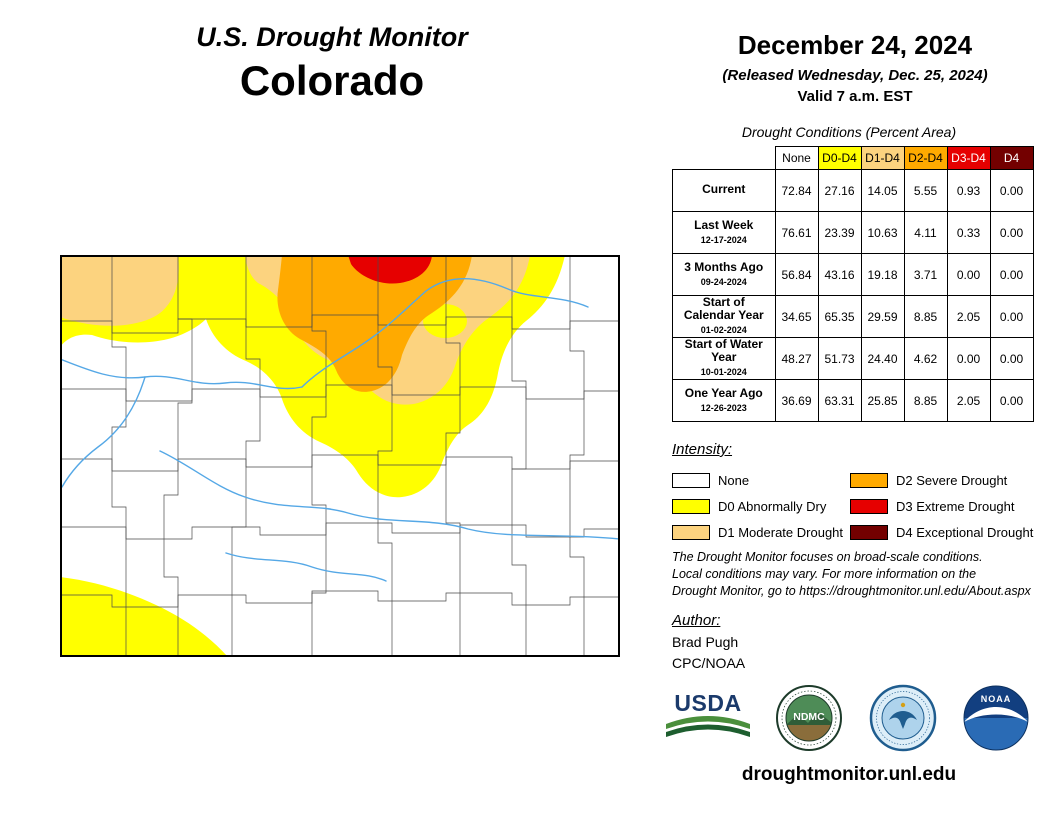 Image resolution: width=1056 pixels, height=816 pixels. I want to click on ndmc-globe-icon, so click(809, 718).